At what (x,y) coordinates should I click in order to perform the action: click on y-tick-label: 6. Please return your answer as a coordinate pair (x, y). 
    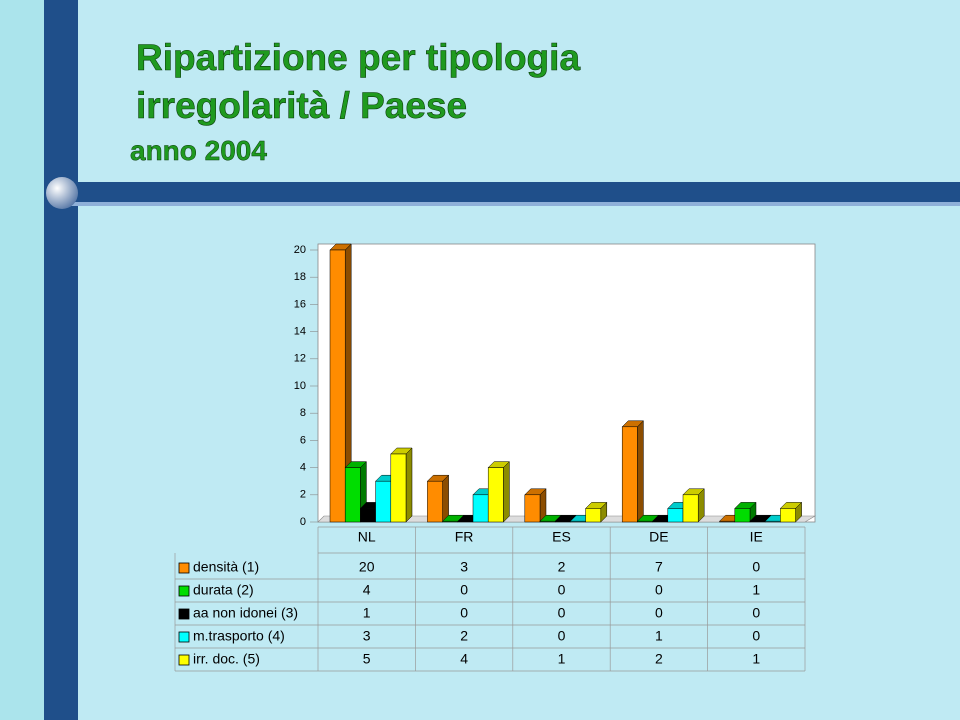
    Looking at the image, I should click on (303, 440).